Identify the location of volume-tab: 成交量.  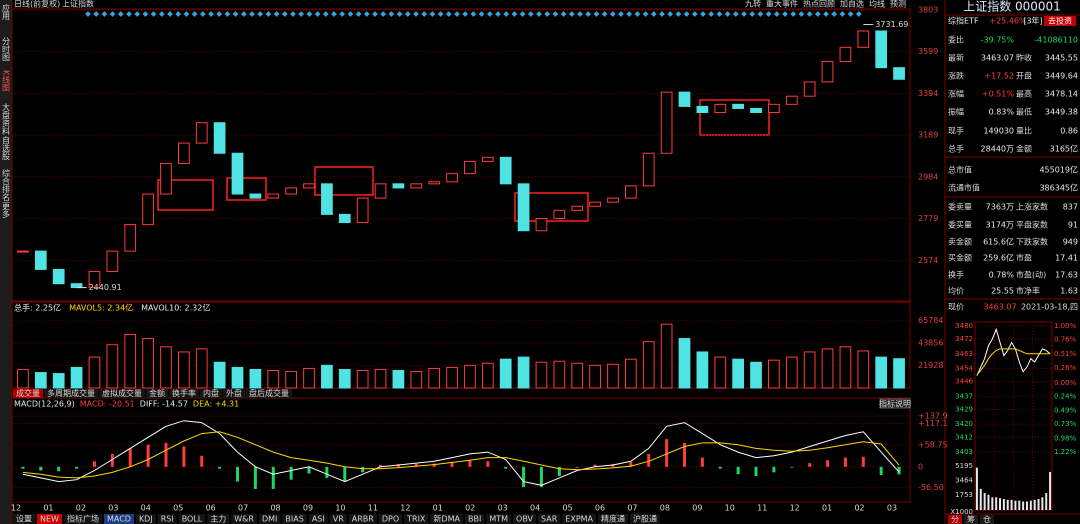
(28, 393).